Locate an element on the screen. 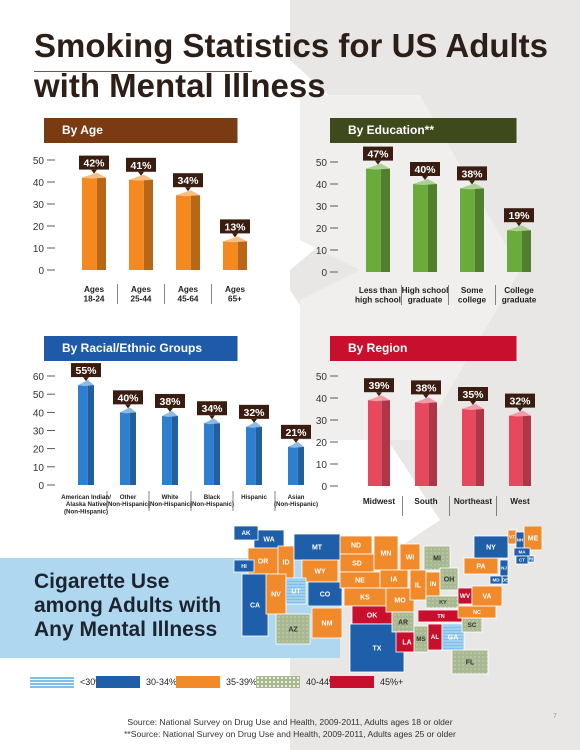 Image resolution: width=580 pixels, height=750 pixels. state-label: NV is located at coordinates (276, 594).